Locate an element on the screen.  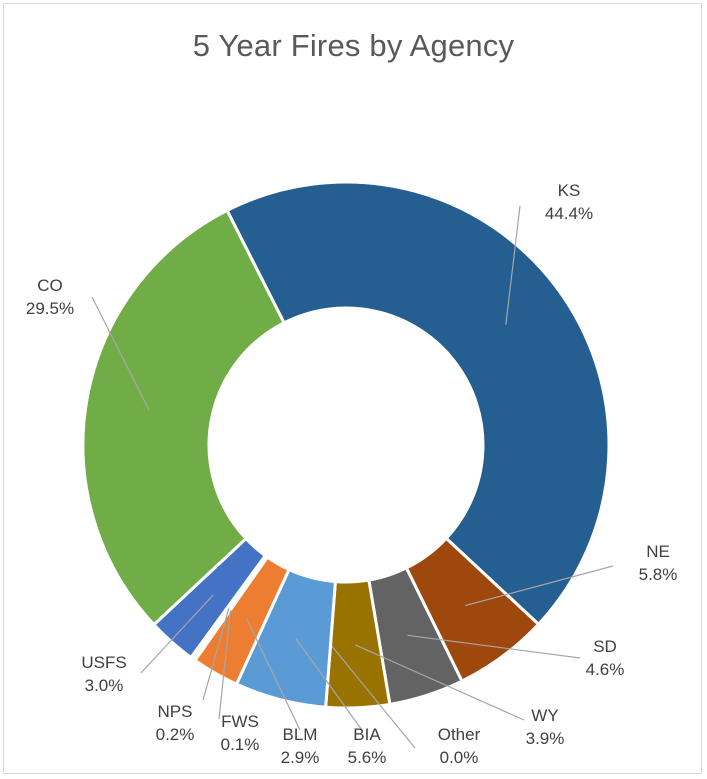
leader-line-ne is located at coordinates (539, 586).